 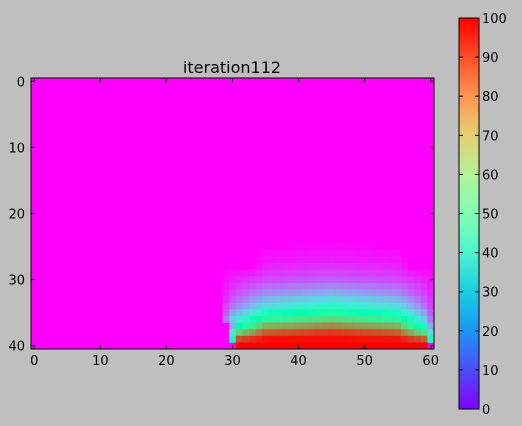 What do you see at coordinates (34, 361) in the screenshot?
I see `x-tick-label: 0` at bounding box center [34, 361].